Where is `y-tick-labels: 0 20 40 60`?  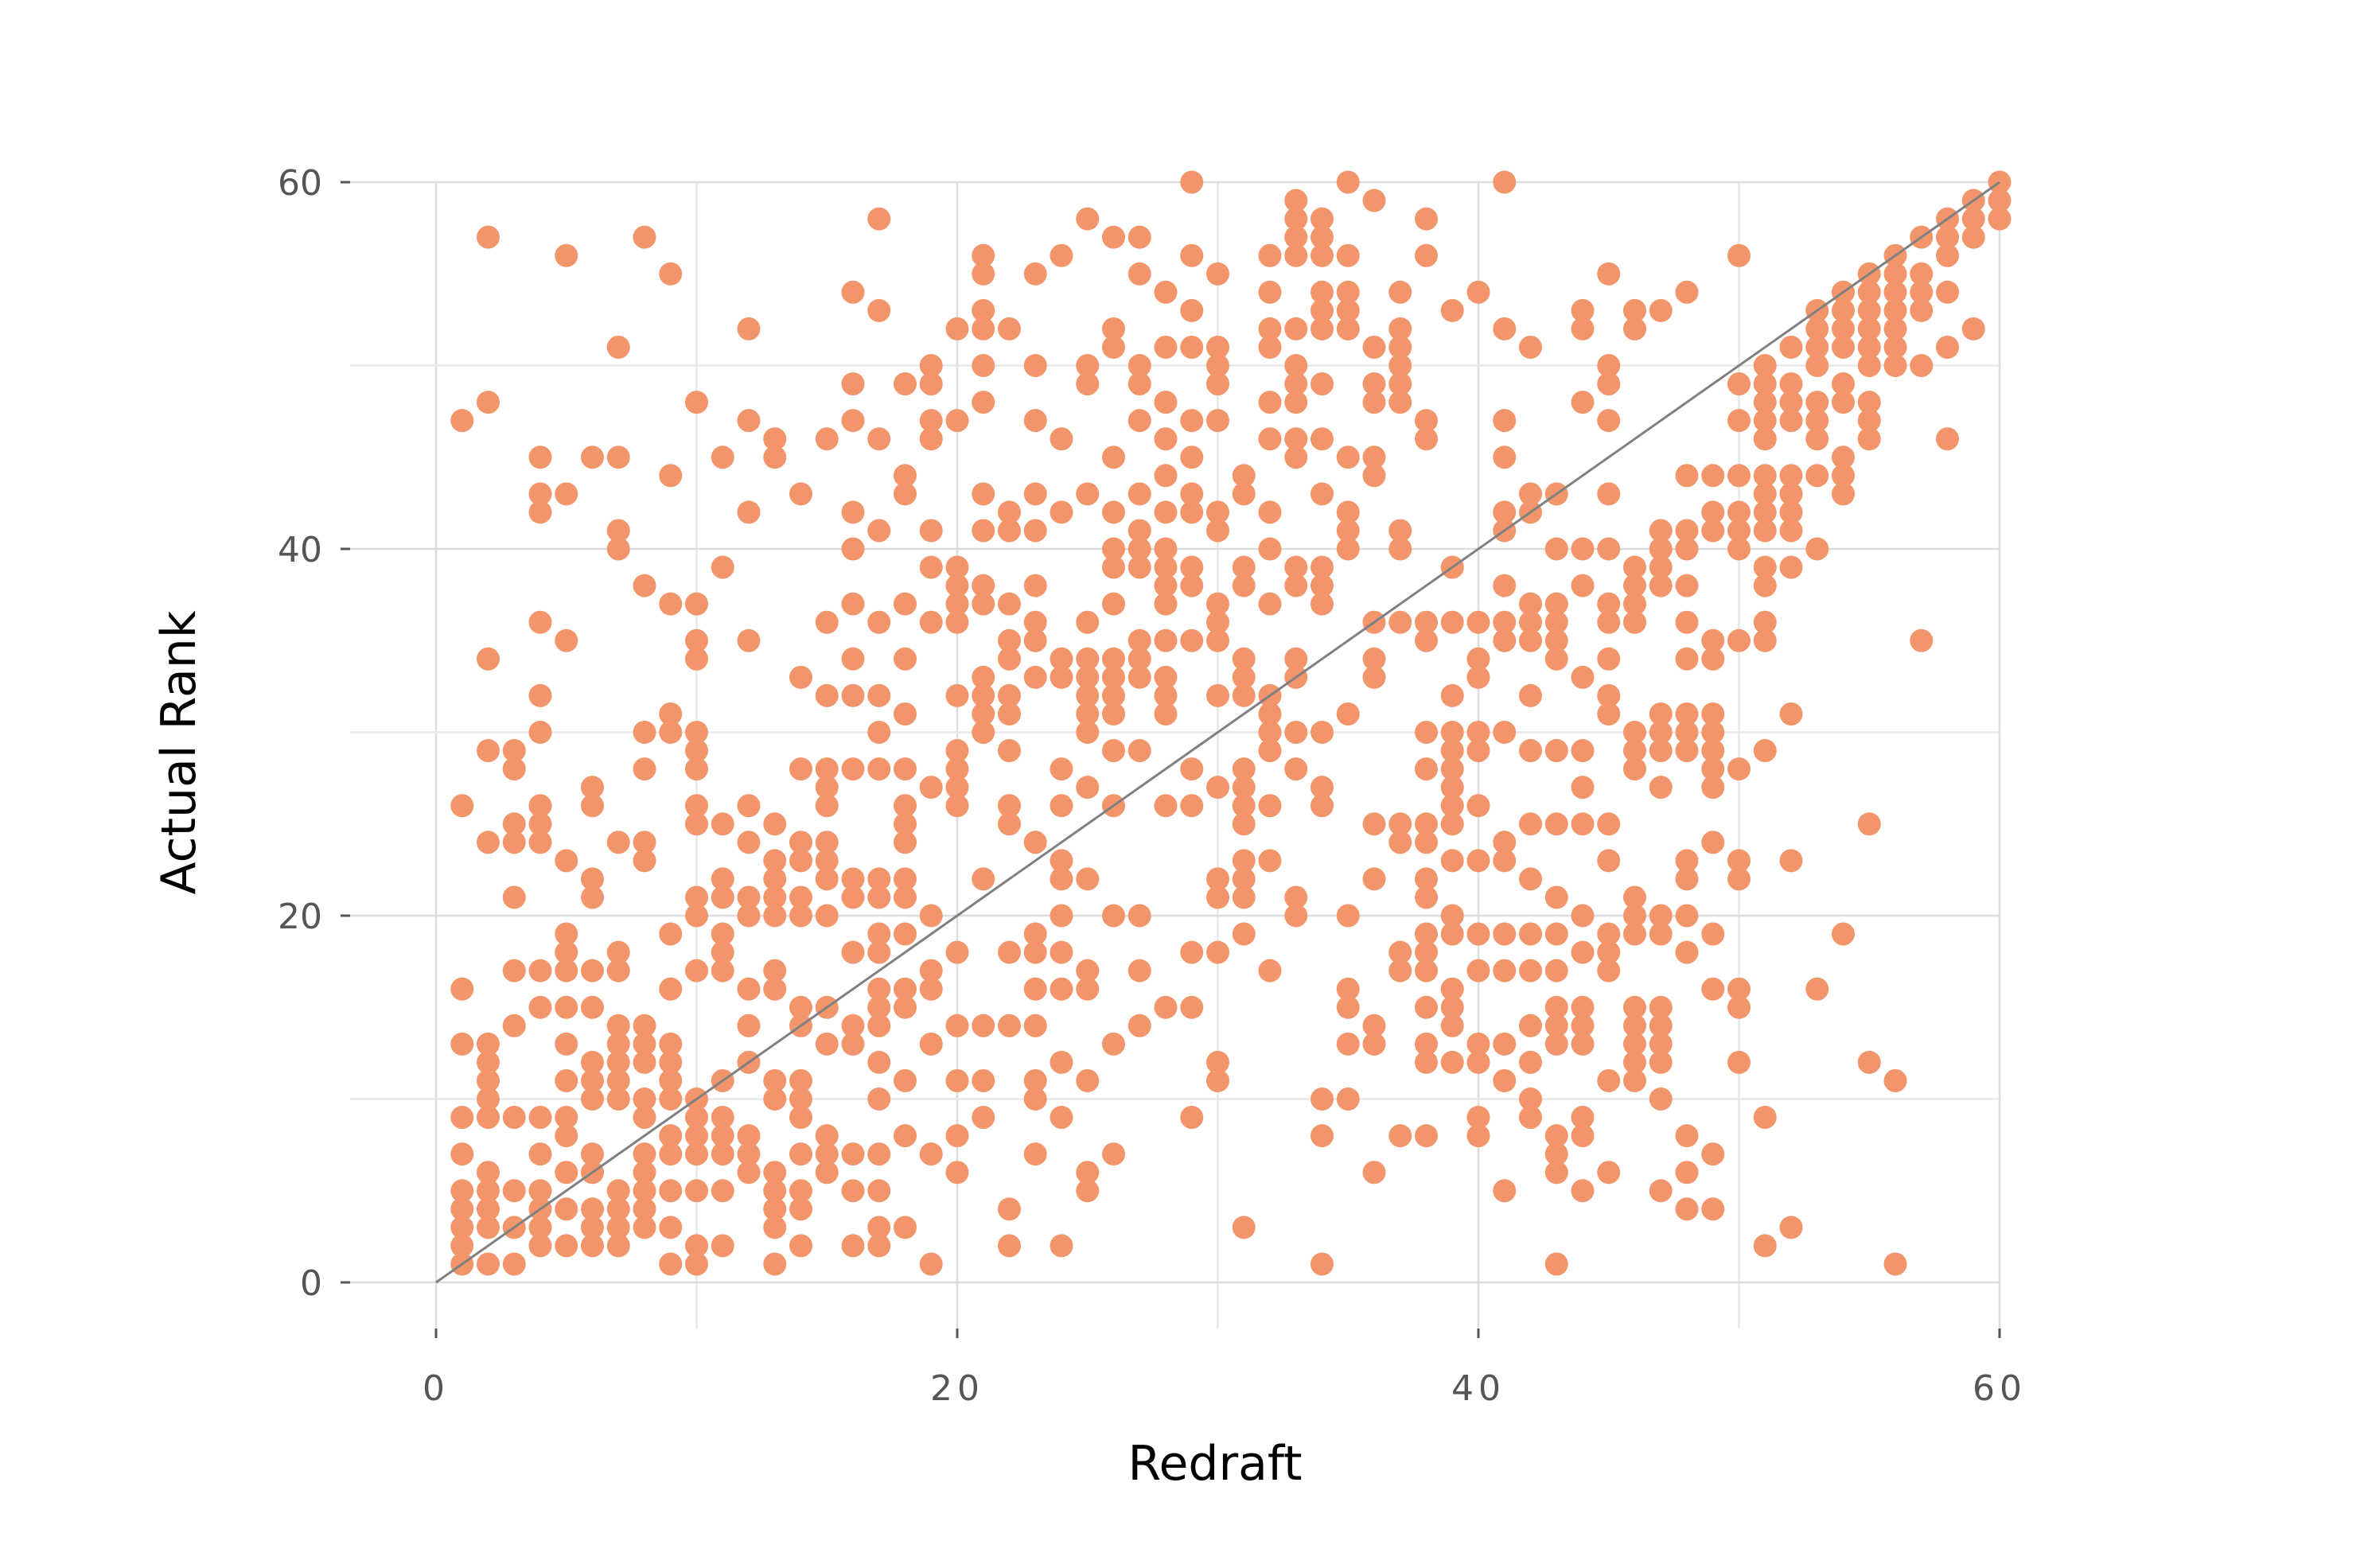 y-tick-labels: 0 20 40 60 is located at coordinates (300, 733).